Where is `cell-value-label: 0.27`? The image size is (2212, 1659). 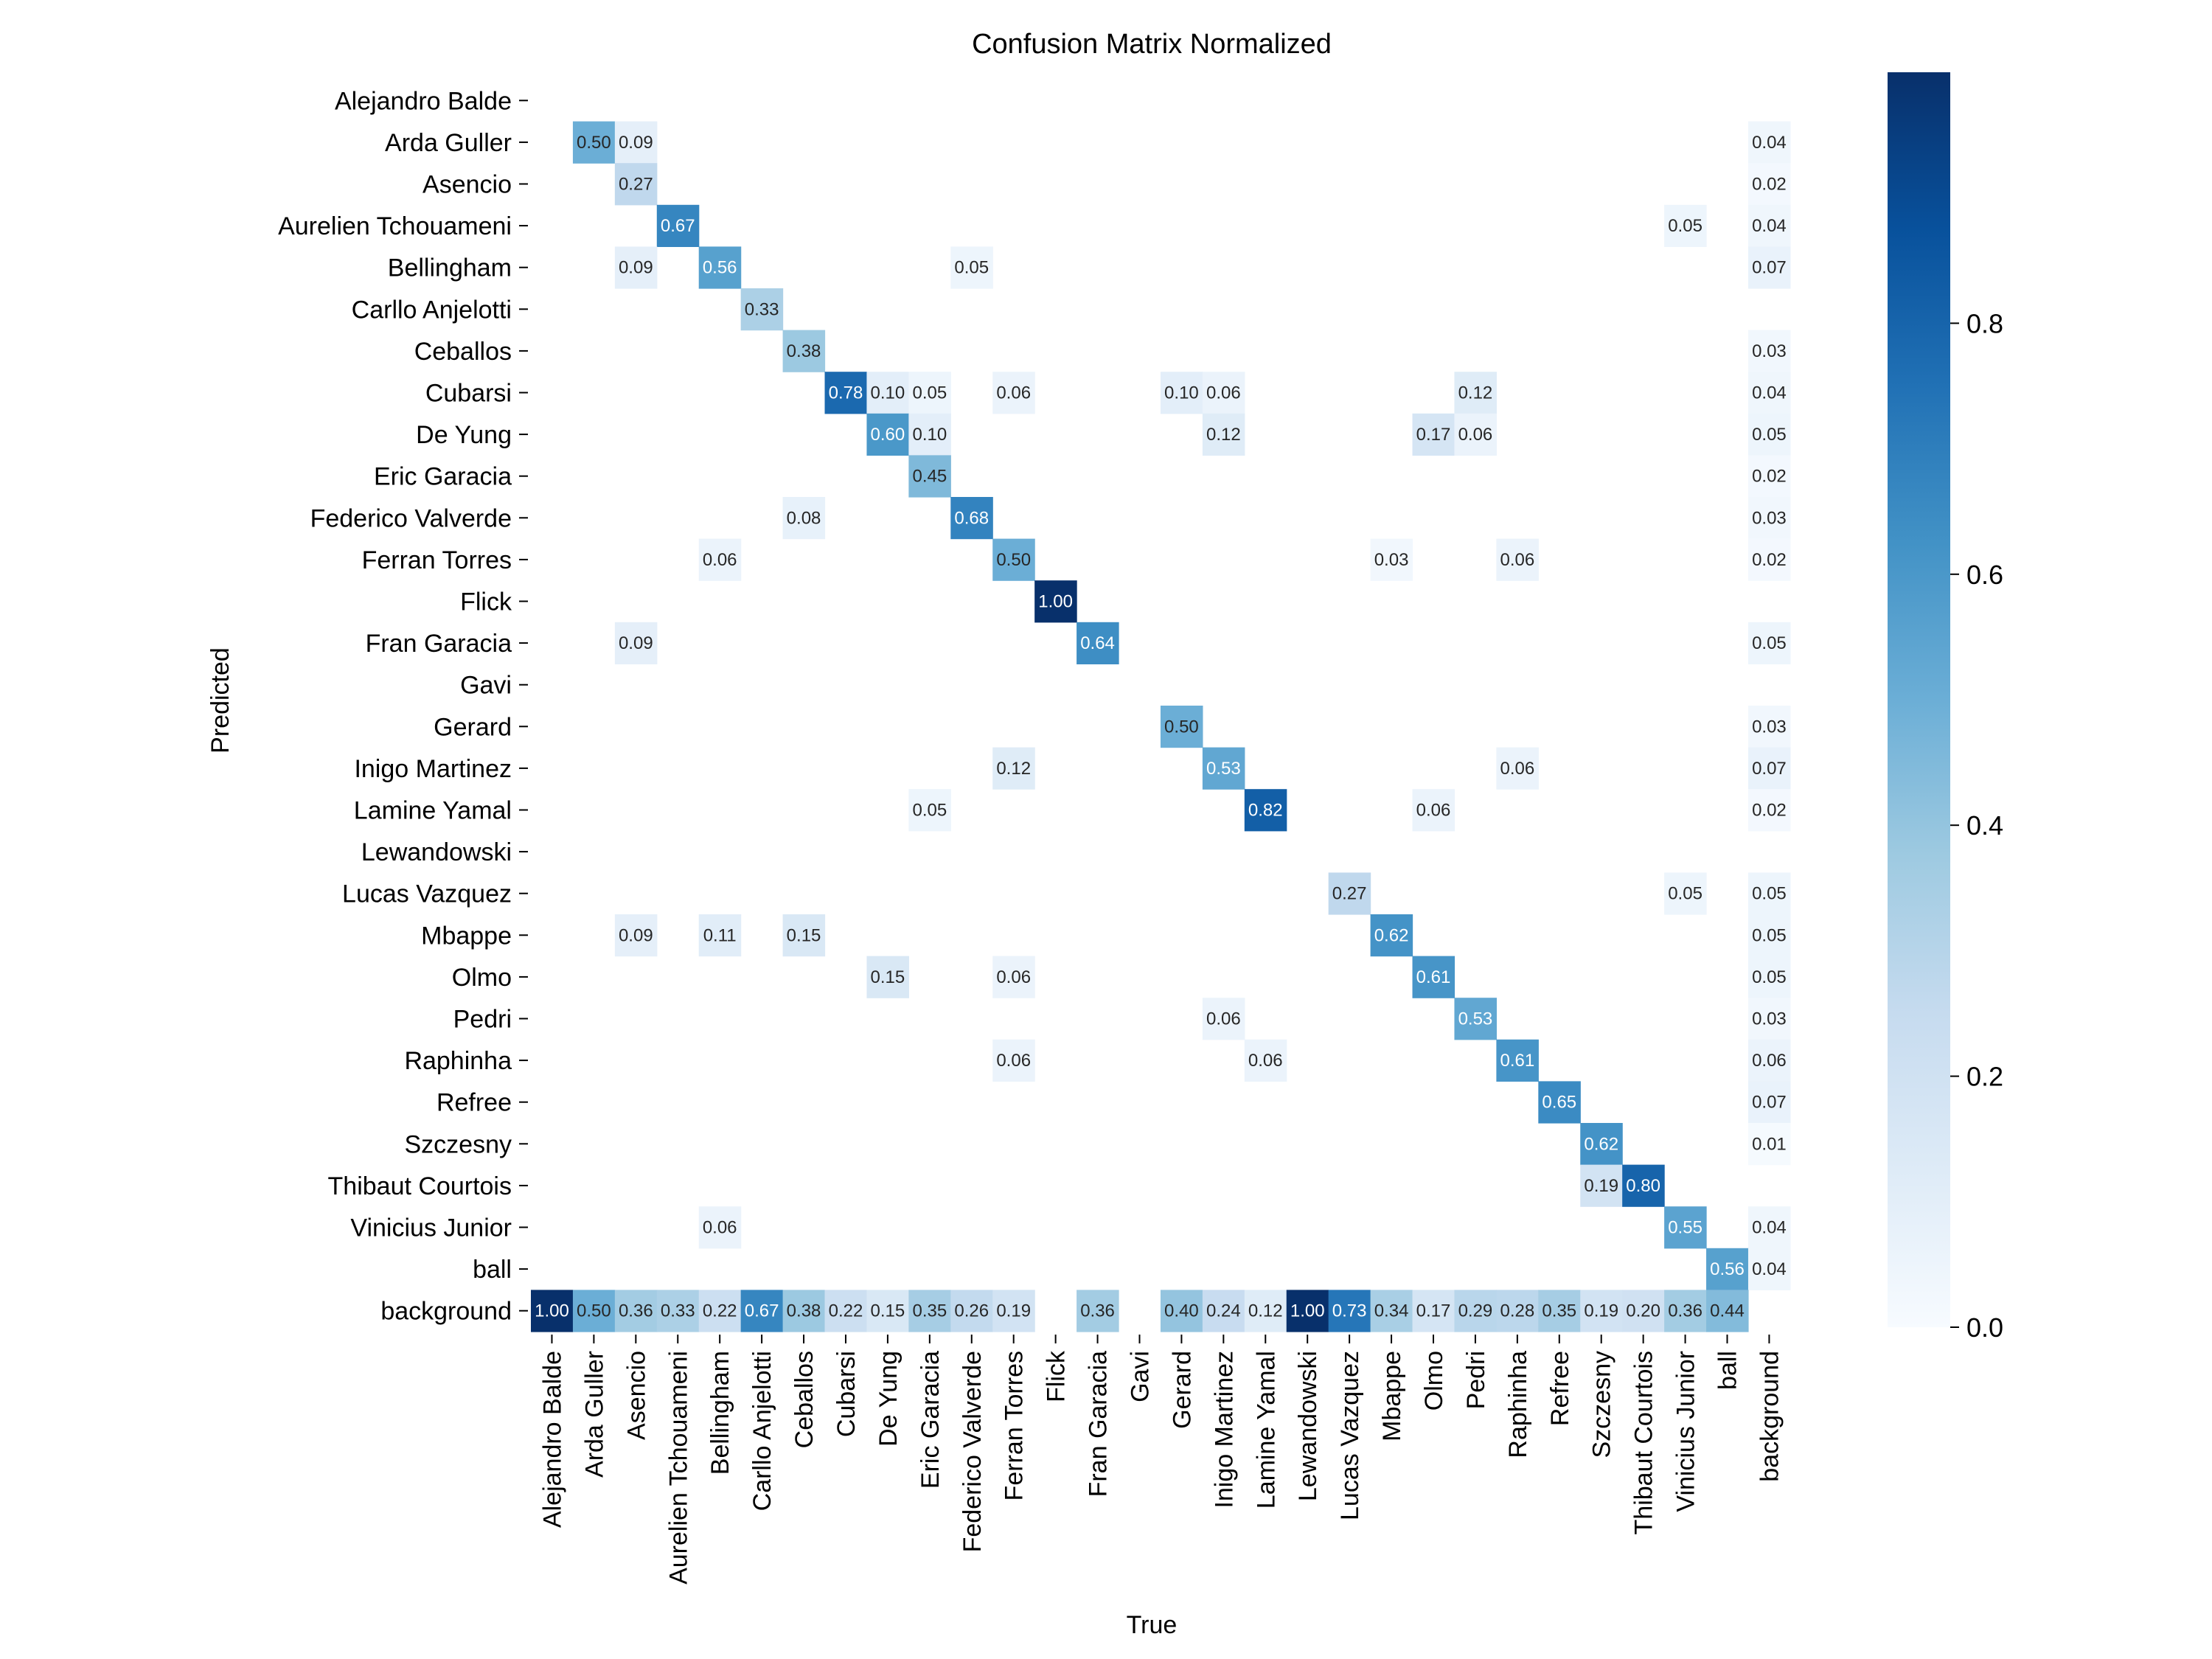 cell-value-label: 0.27 is located at coordinates (636, 185).